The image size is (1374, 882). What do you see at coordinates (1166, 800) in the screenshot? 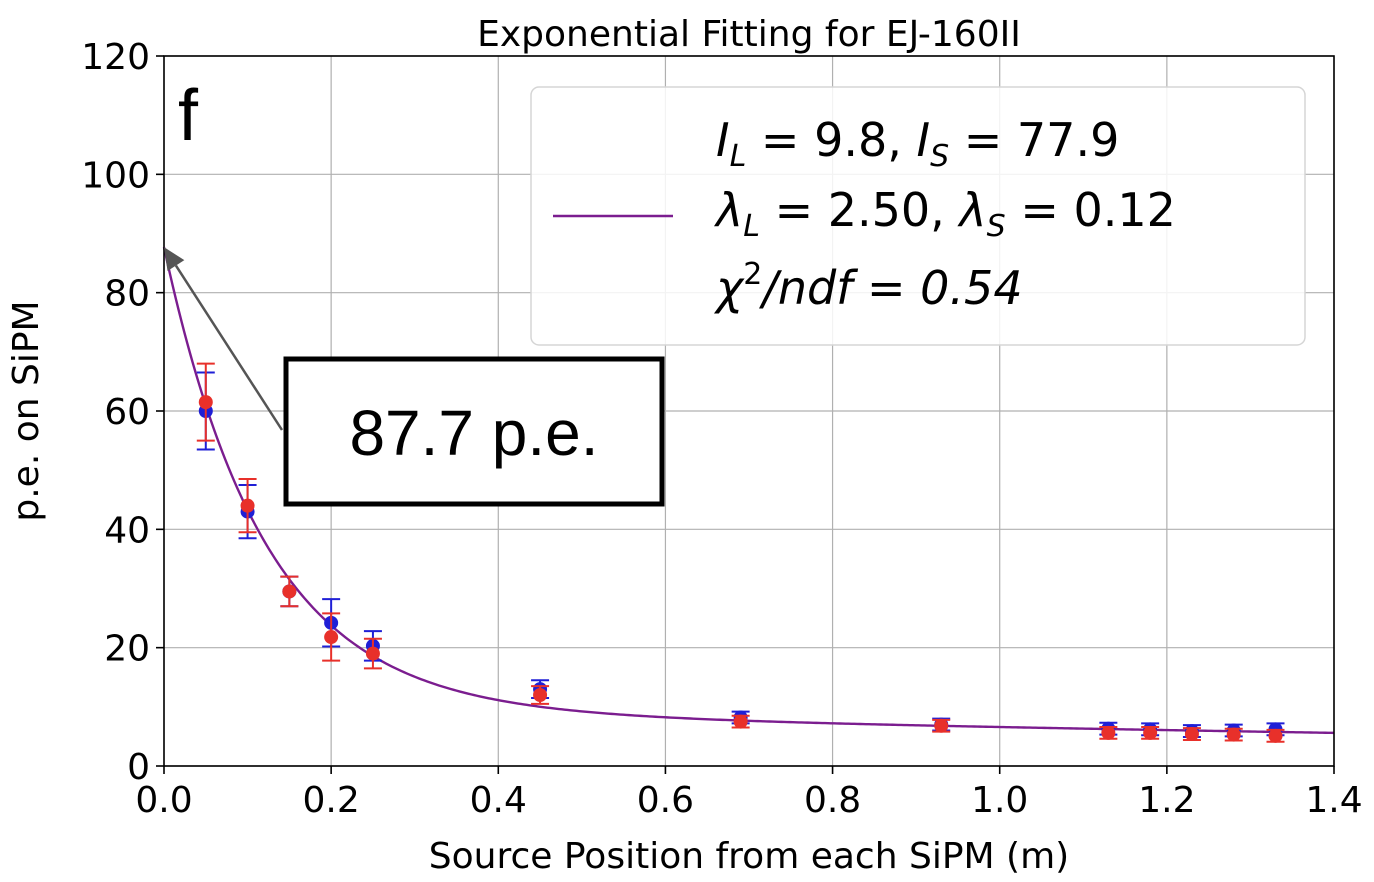
I see `x-tick-label: 1.2` at bounding box center [1166, 800].